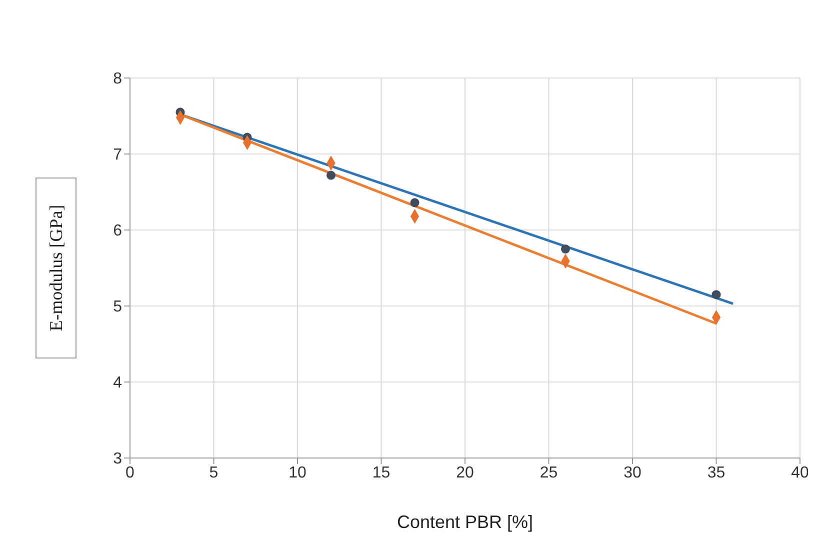 This screenshot has height=552, width=819. Describe the element at coordinates (800, 473) in the screenshot. I see `x-tick-label: 40` at that location.